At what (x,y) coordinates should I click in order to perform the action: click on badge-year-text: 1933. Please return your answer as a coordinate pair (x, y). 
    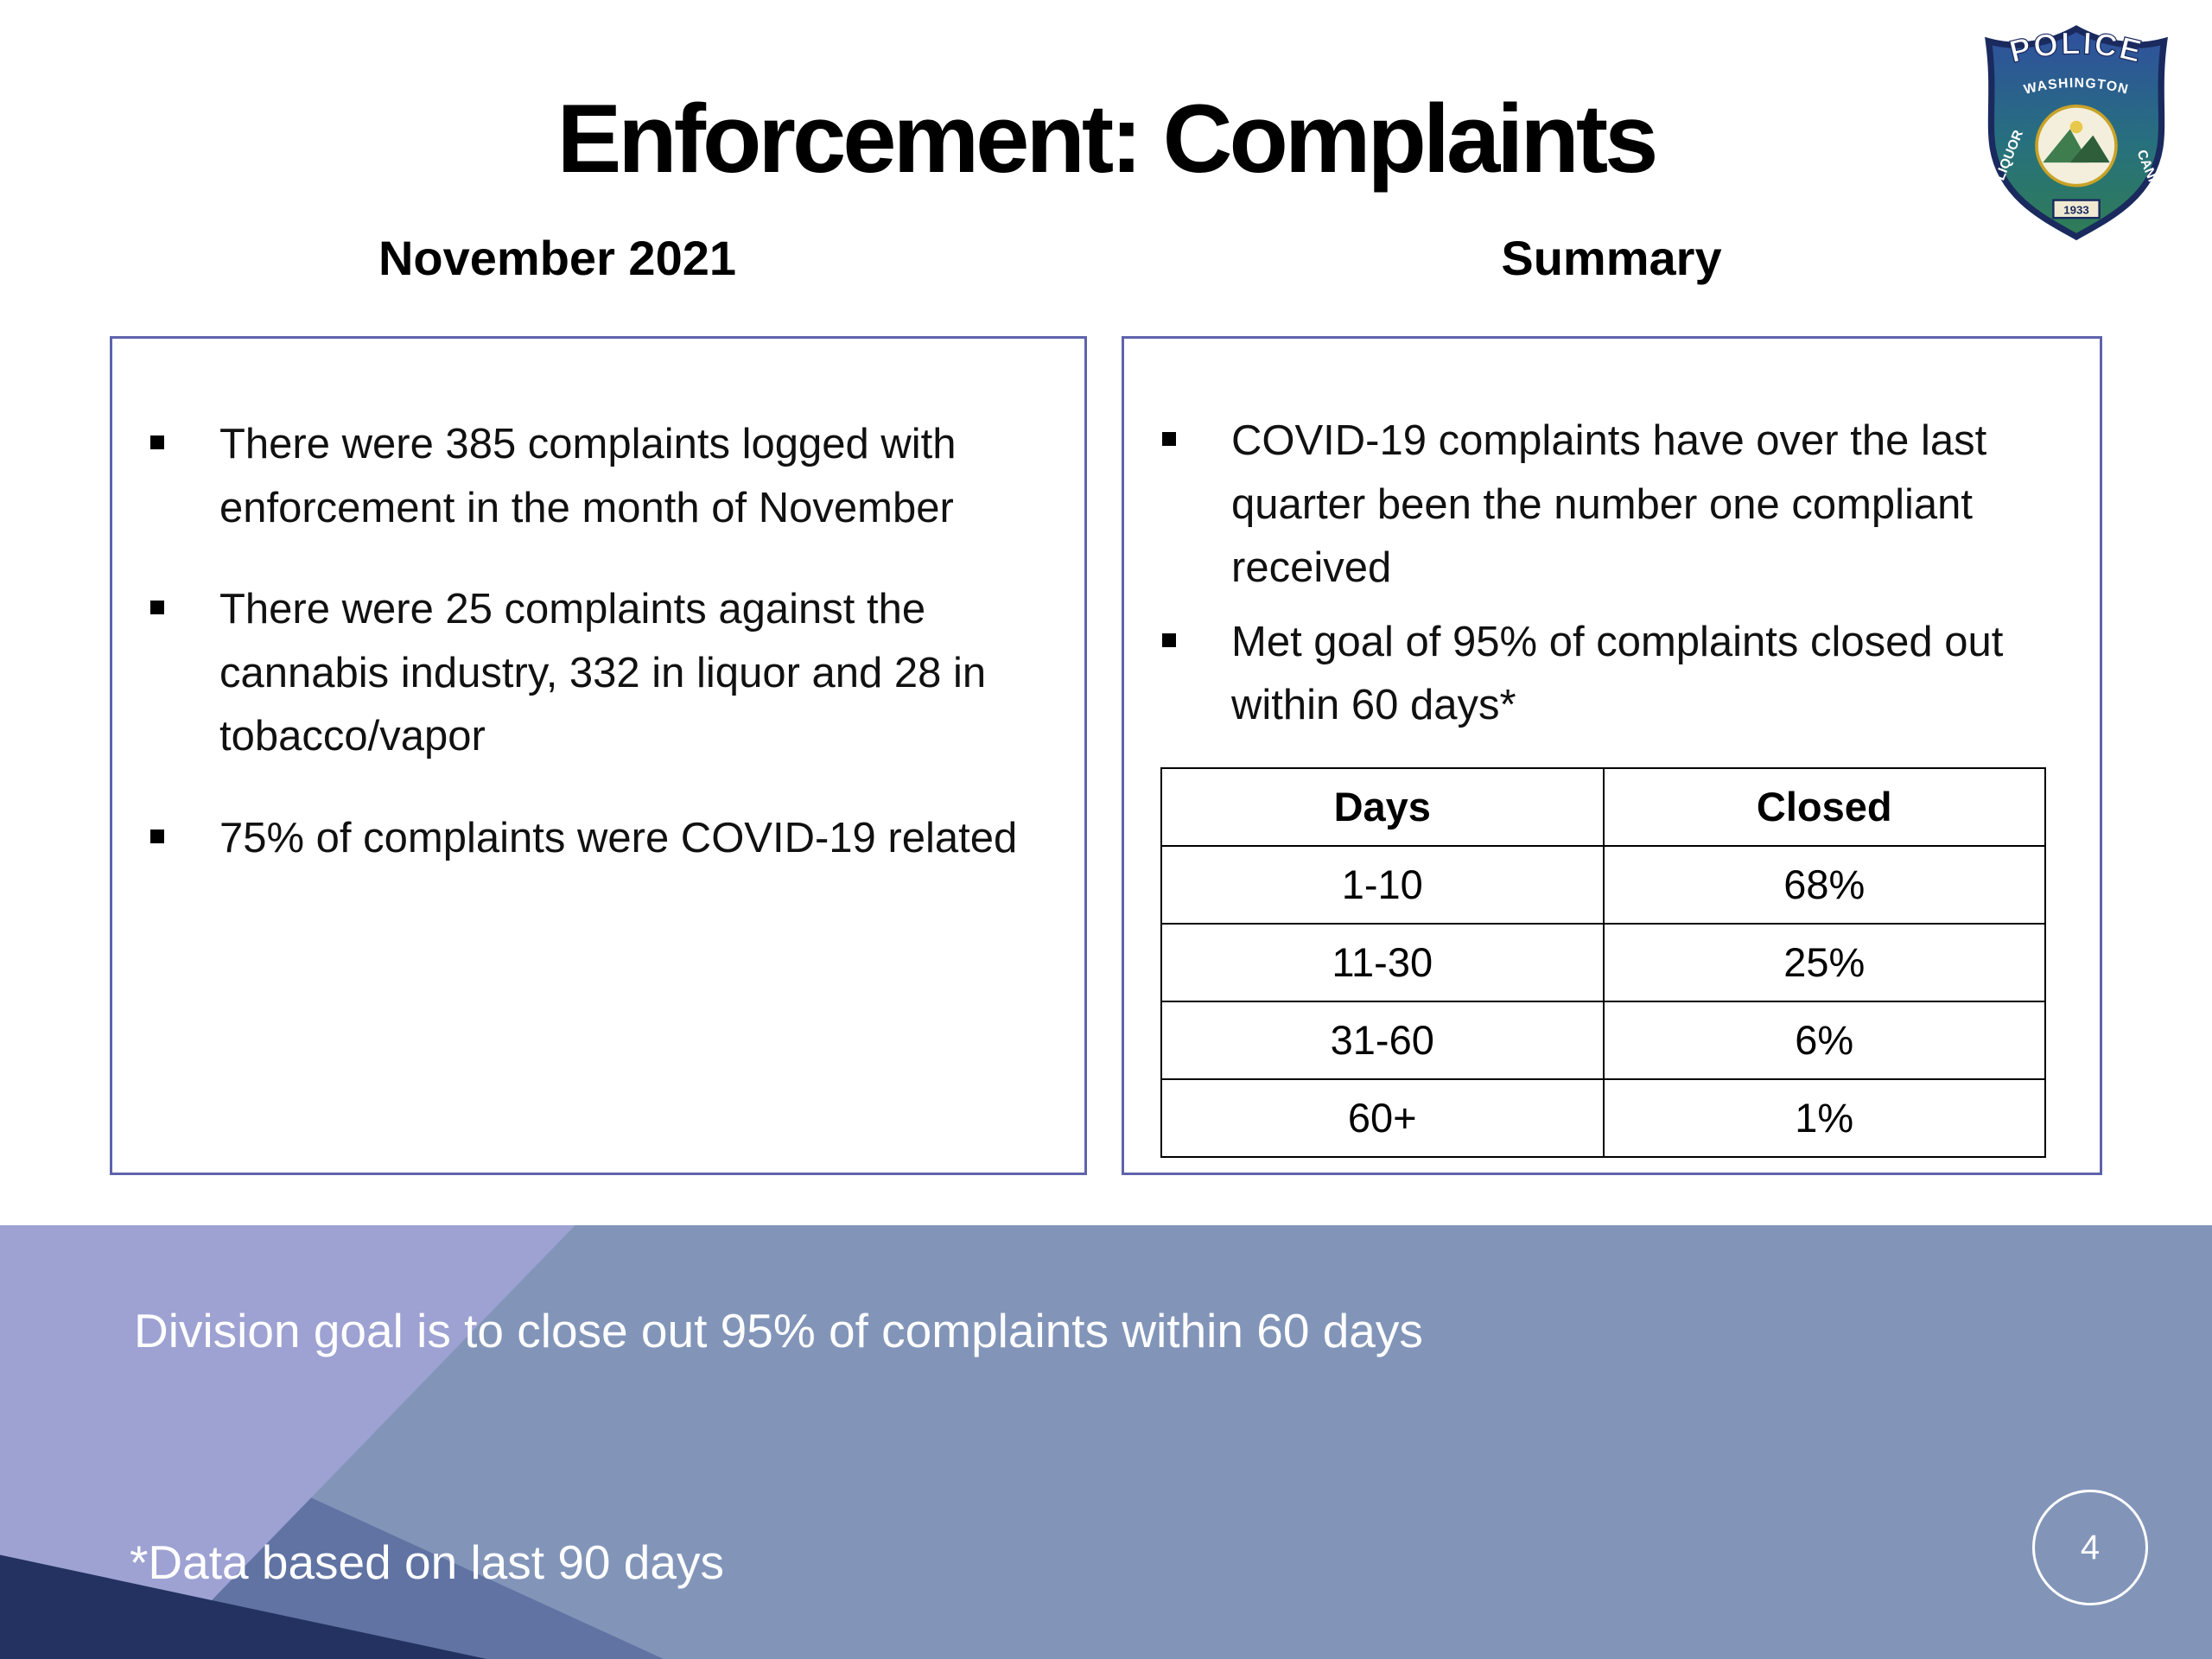
    Looking at the image, I should click on (2076, 209).